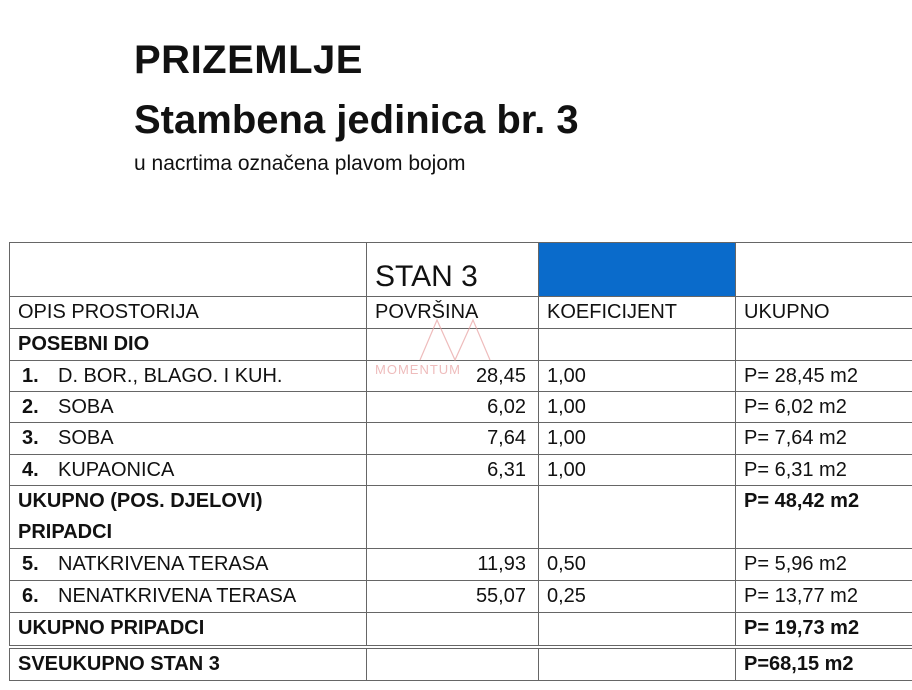 This screenshot has height=690, width=912. Describe the element at coordinates (248, 60) in the screenshot. I see `page-title: PRIZEMLJE` at that location.